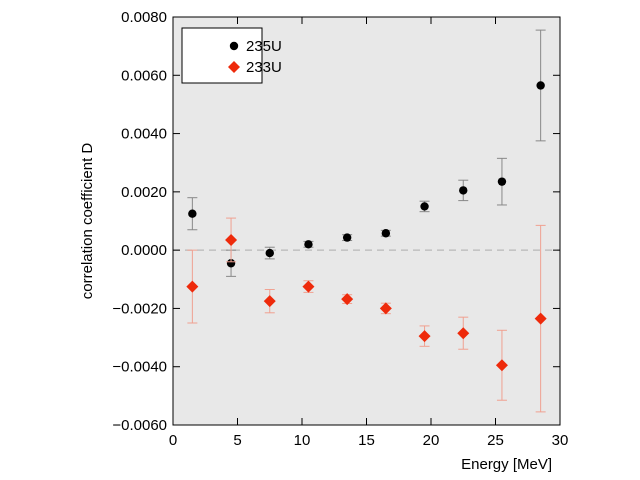 The image size is (640, 480). I want to click on x-tick-label: 15, so click(366, 440).